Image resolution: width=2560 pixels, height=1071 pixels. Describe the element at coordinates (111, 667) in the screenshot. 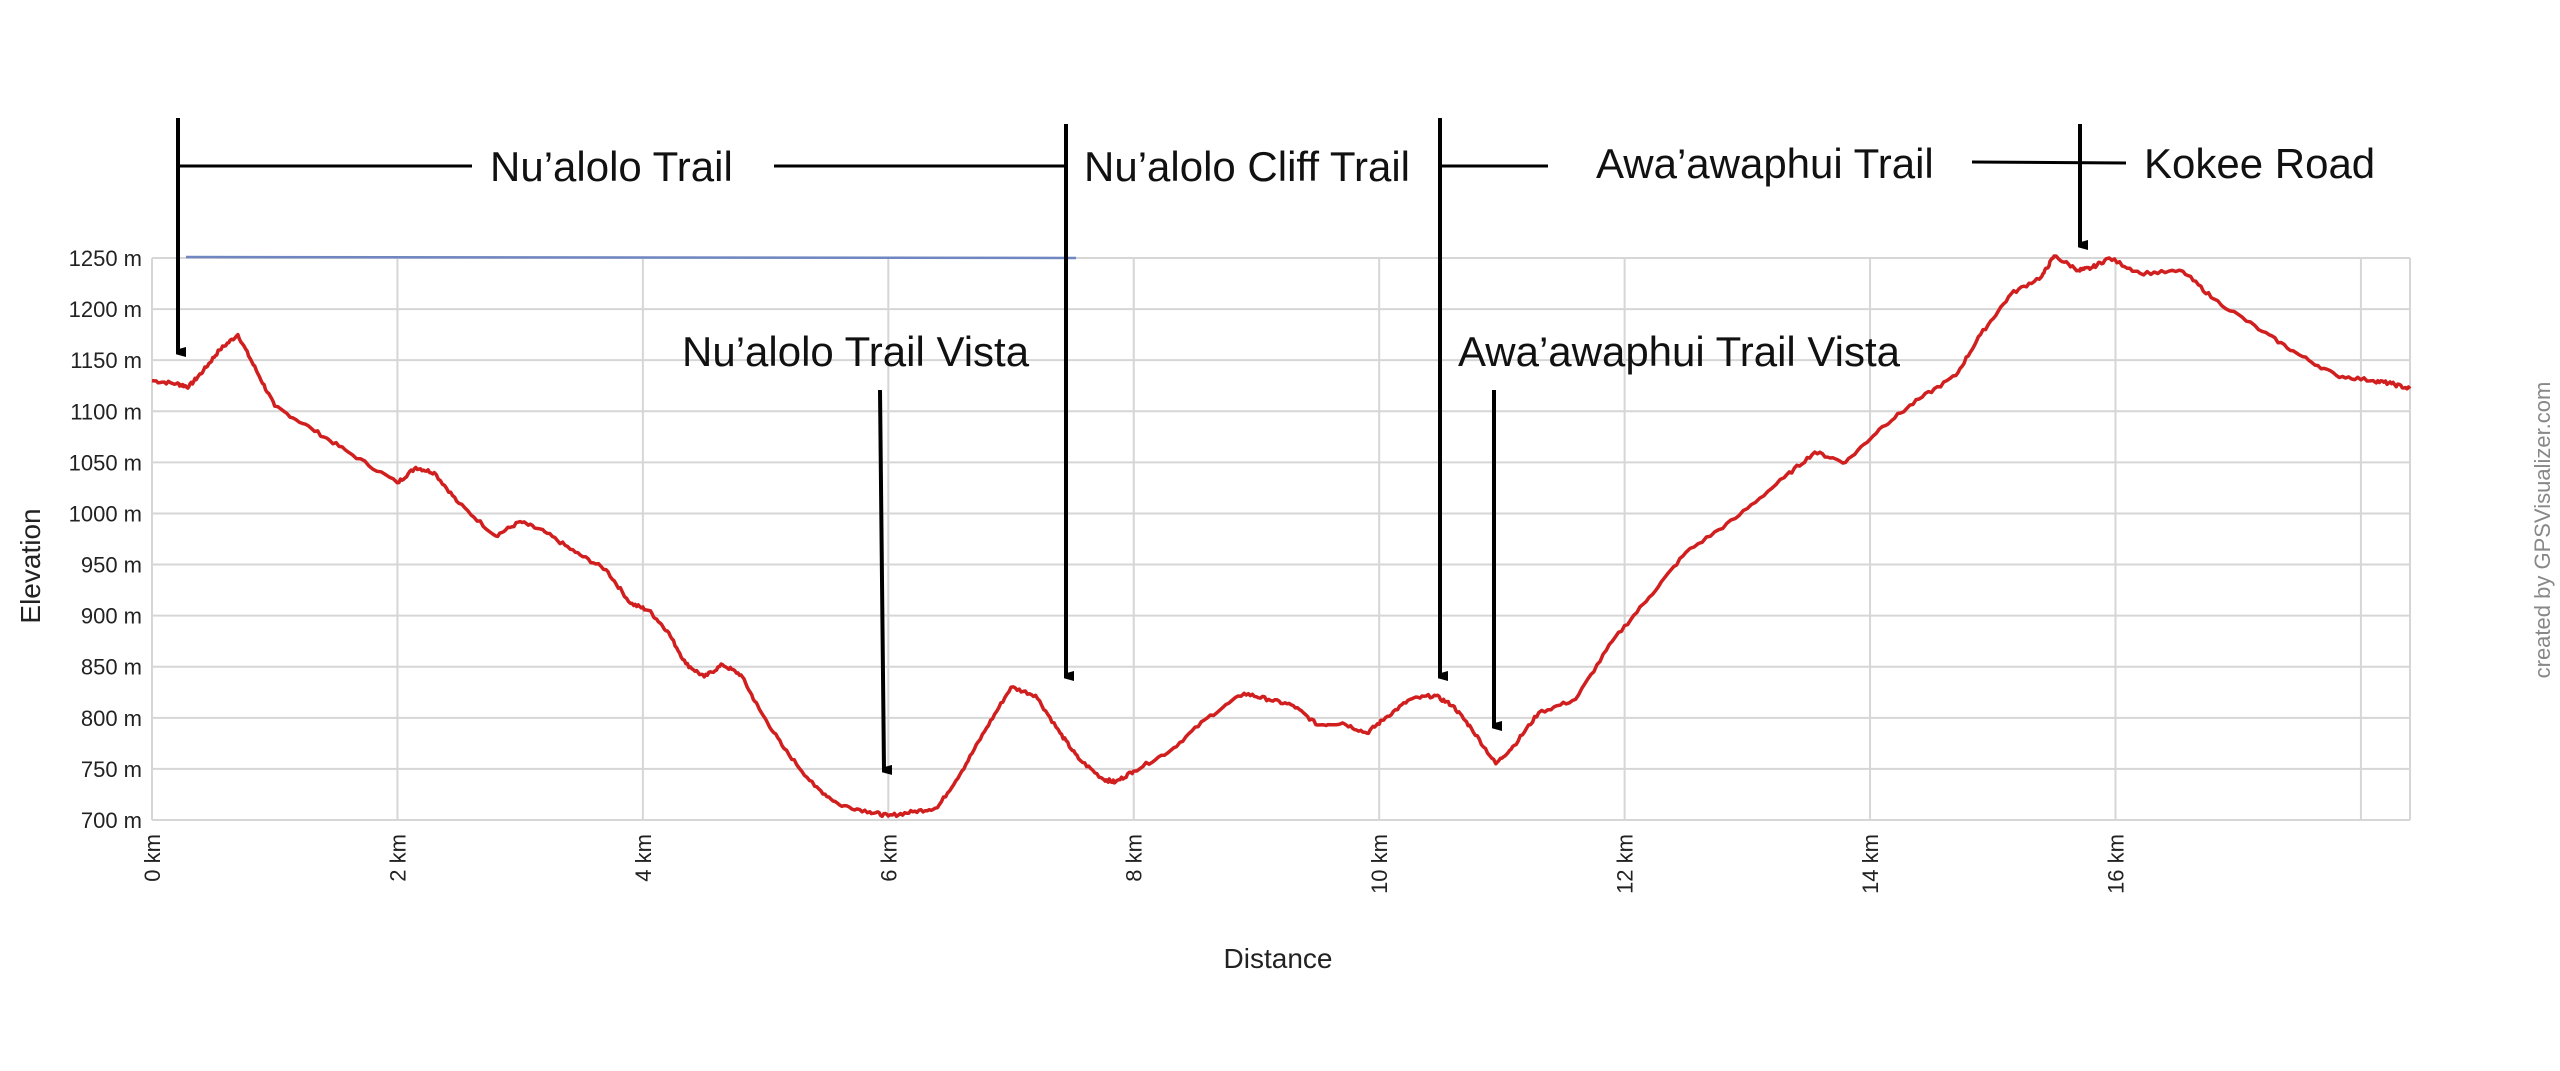

I see `y-tick-label: 850 m` at that location.